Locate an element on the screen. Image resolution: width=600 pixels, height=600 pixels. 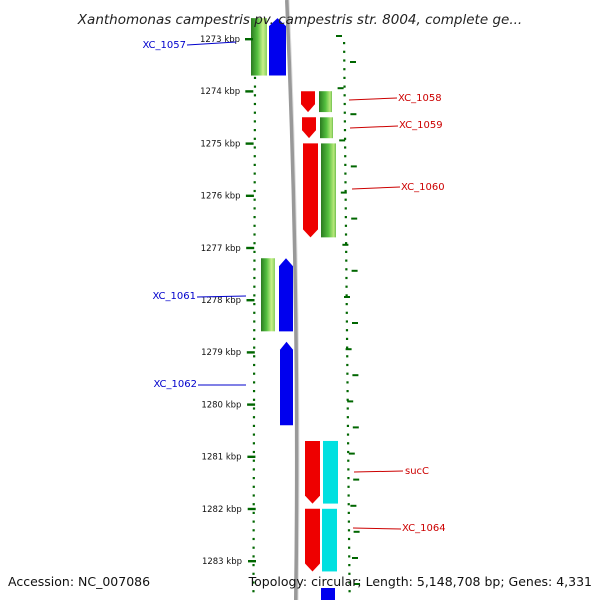
genome-backbone is located at coordinates (292, 300).